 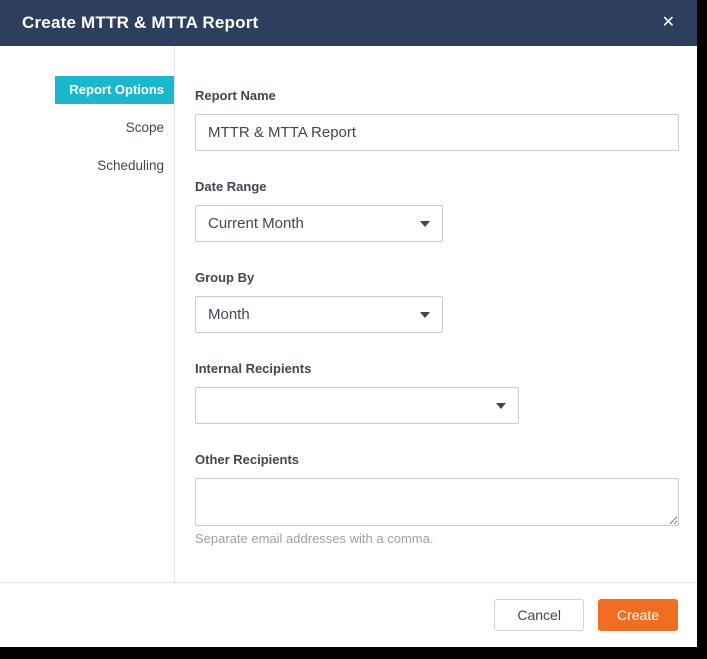 I want to click on internal-recipients-label: Internal Recipients, so click(x=253, y=368).